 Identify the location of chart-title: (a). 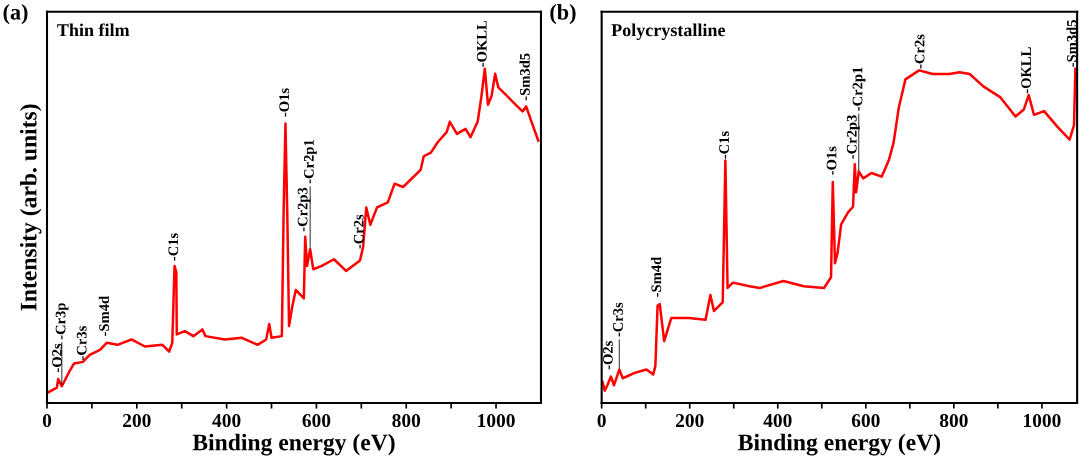
(15, 14).